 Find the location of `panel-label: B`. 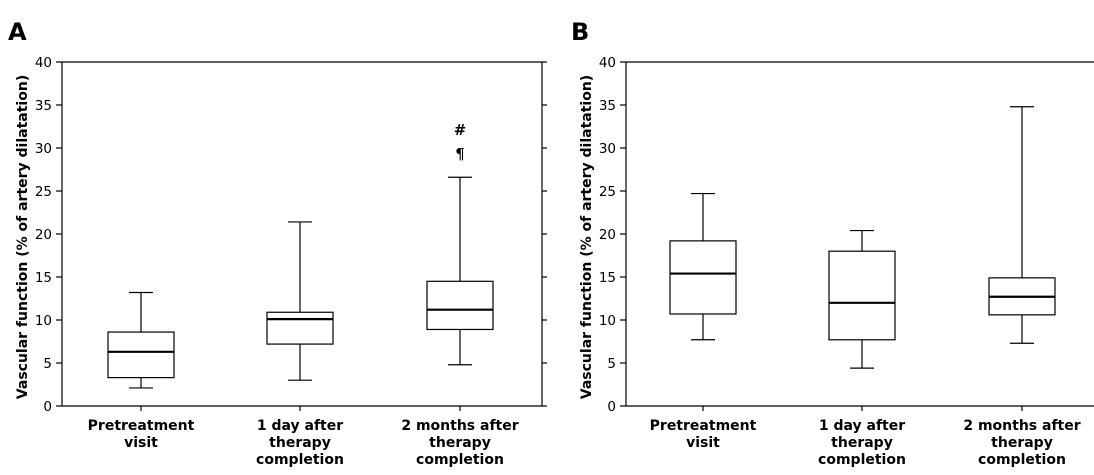

panel-label: B is located at coordinates (580, 32).